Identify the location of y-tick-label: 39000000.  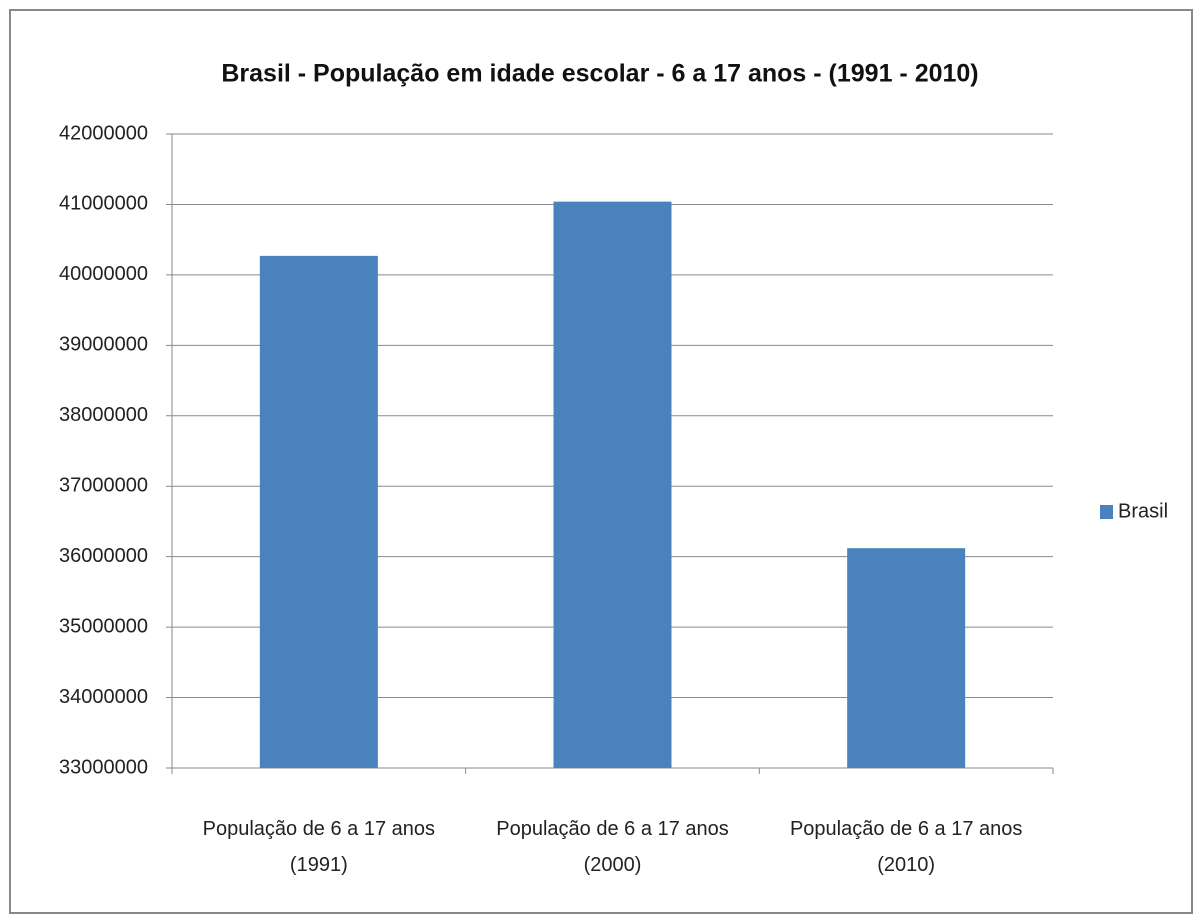
(103, 345).